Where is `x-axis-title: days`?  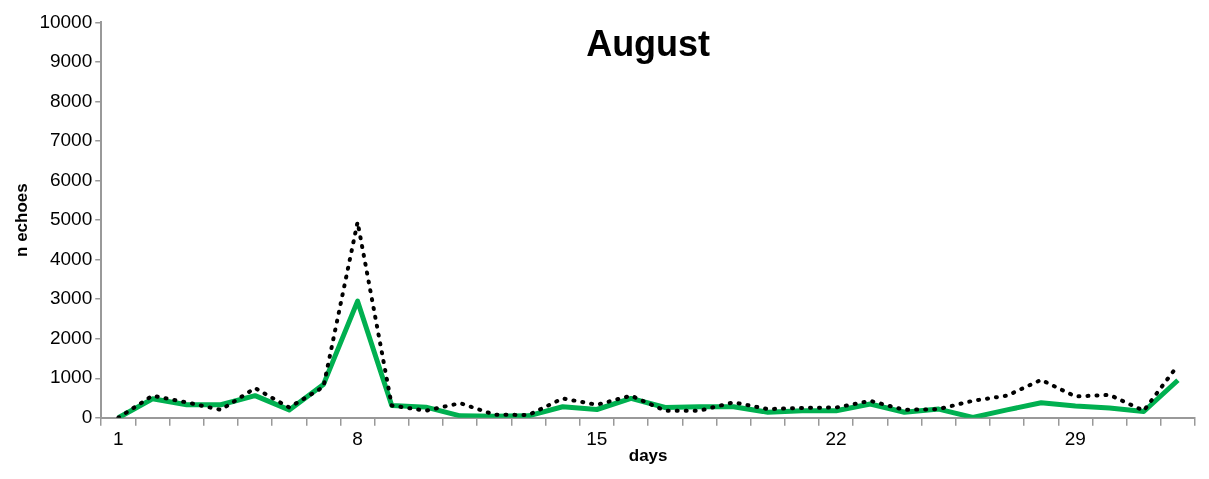 x-axis-title: days is located at coordinates (648, 456).